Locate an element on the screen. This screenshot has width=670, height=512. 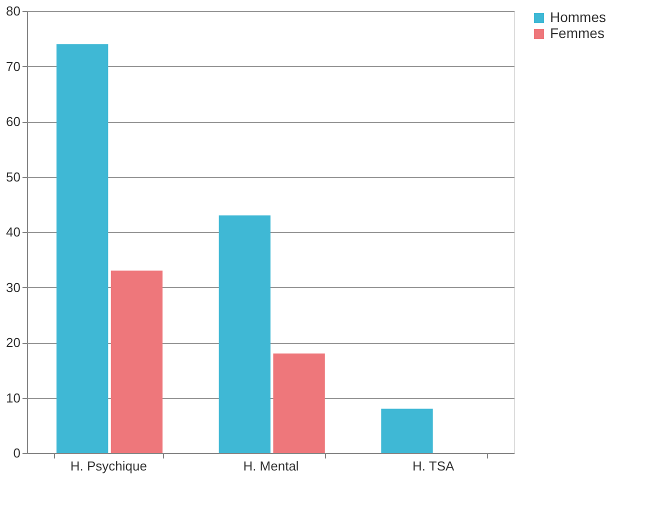
y-tick-label: 80 is located at coordinates (13, 11).